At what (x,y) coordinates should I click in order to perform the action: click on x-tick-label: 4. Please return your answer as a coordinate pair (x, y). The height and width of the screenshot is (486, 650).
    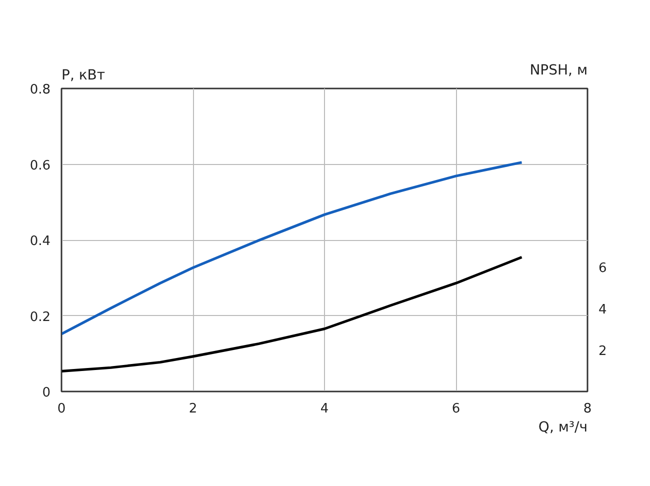
    Looking at the image, I should click on (324, 409).